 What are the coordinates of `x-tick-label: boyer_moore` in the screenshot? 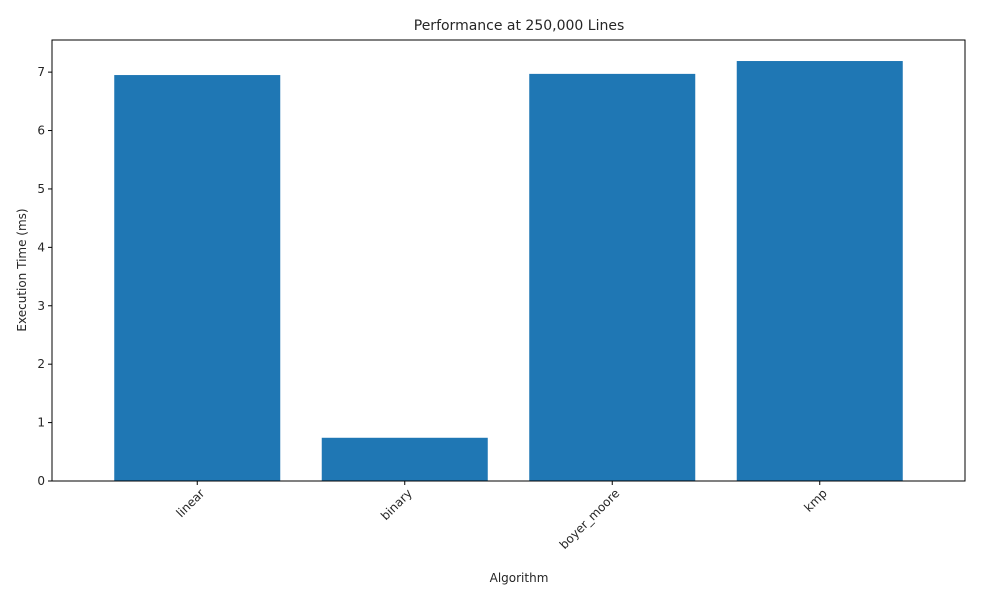 It's located at (590, 519).